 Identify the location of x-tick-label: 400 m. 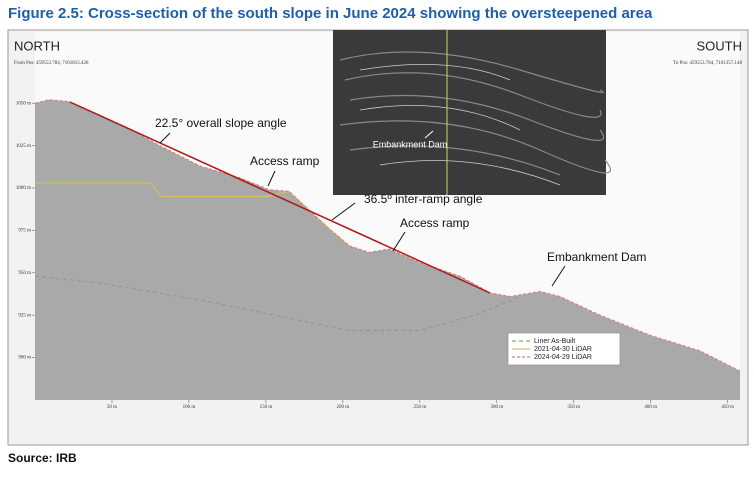
(650, 407).